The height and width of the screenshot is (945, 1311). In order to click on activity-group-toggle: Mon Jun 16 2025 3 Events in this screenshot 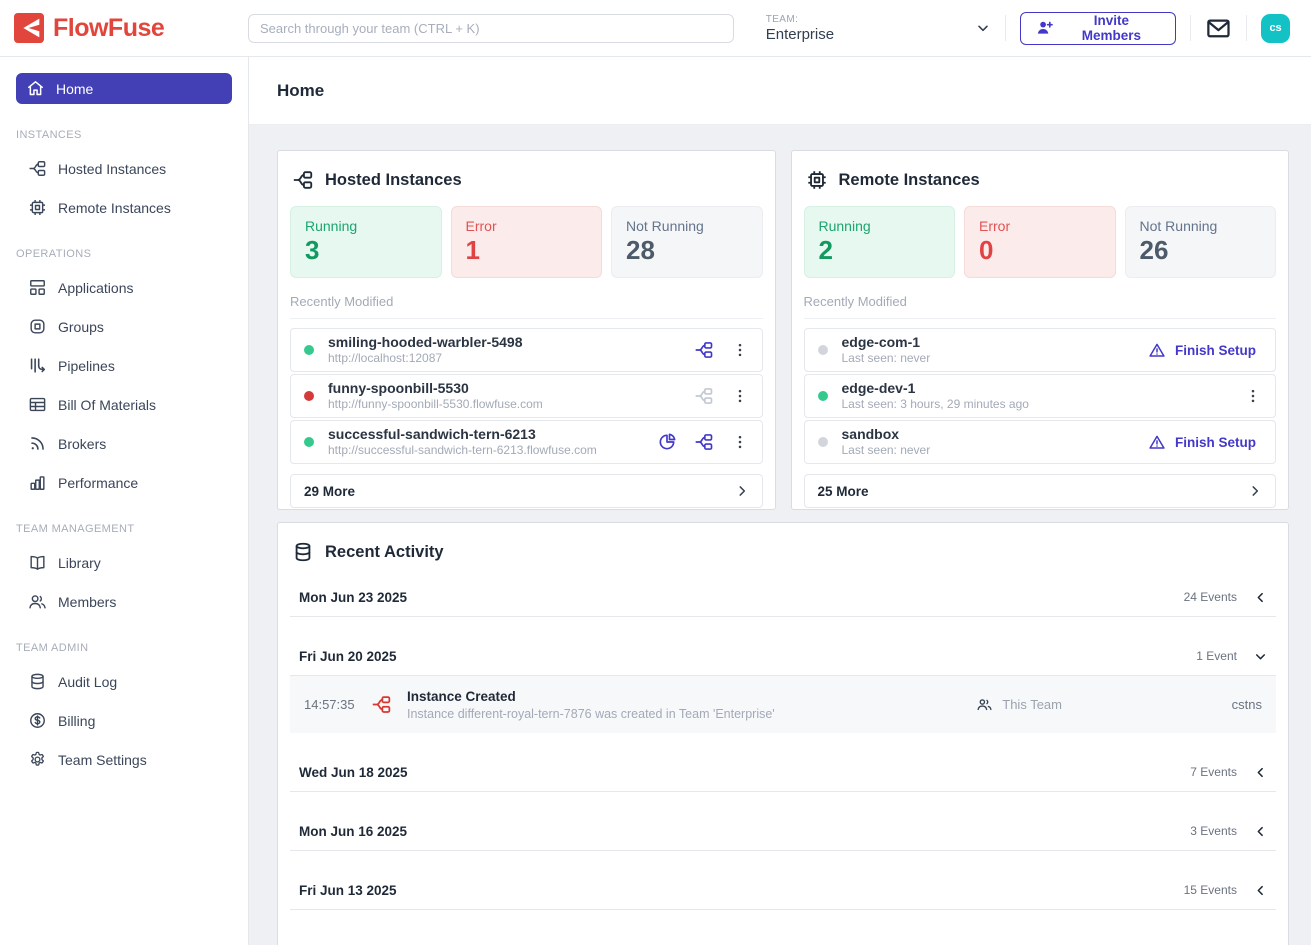, I will do `click(783, 831)`.